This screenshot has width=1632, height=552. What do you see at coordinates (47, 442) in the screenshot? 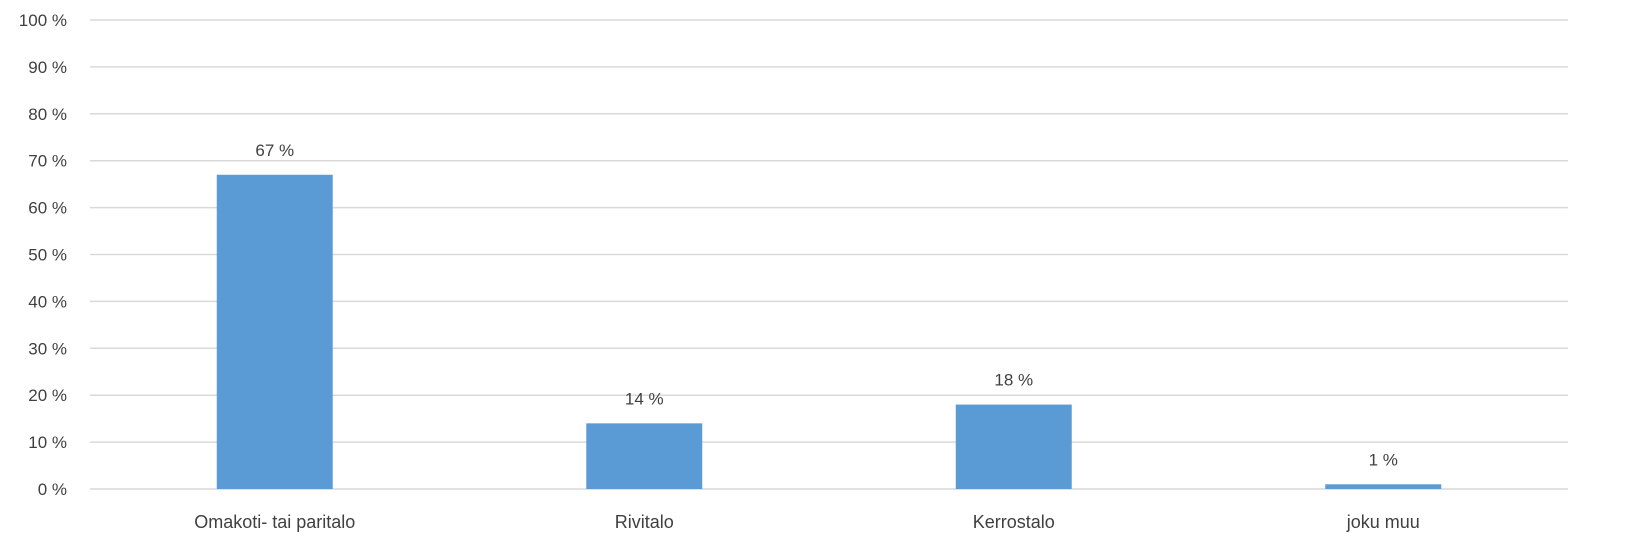
I see `y-tick-label: 10 %` at bounding box center [47, 442].